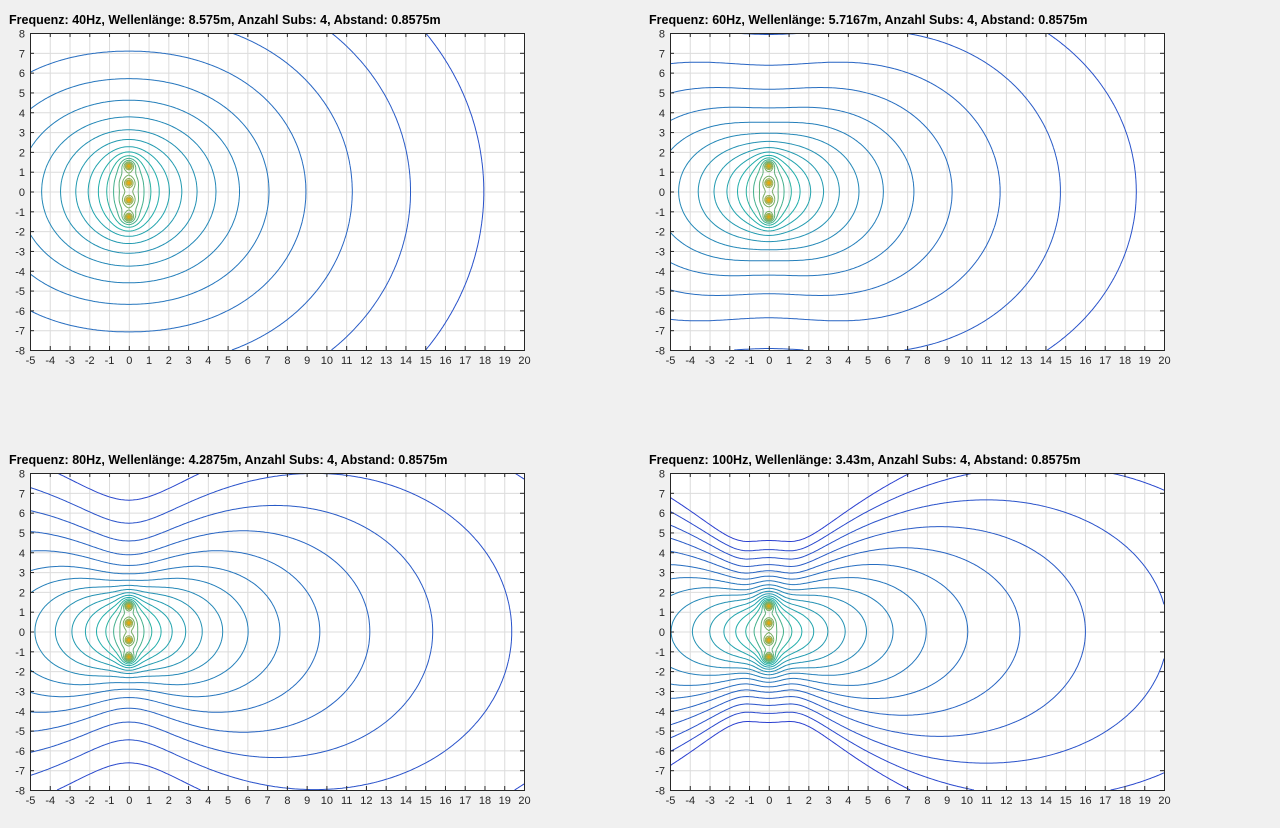  Describe the element at coordinates (1105, 801) in the screenshot. I see `x-tick-label: 17` at that location.